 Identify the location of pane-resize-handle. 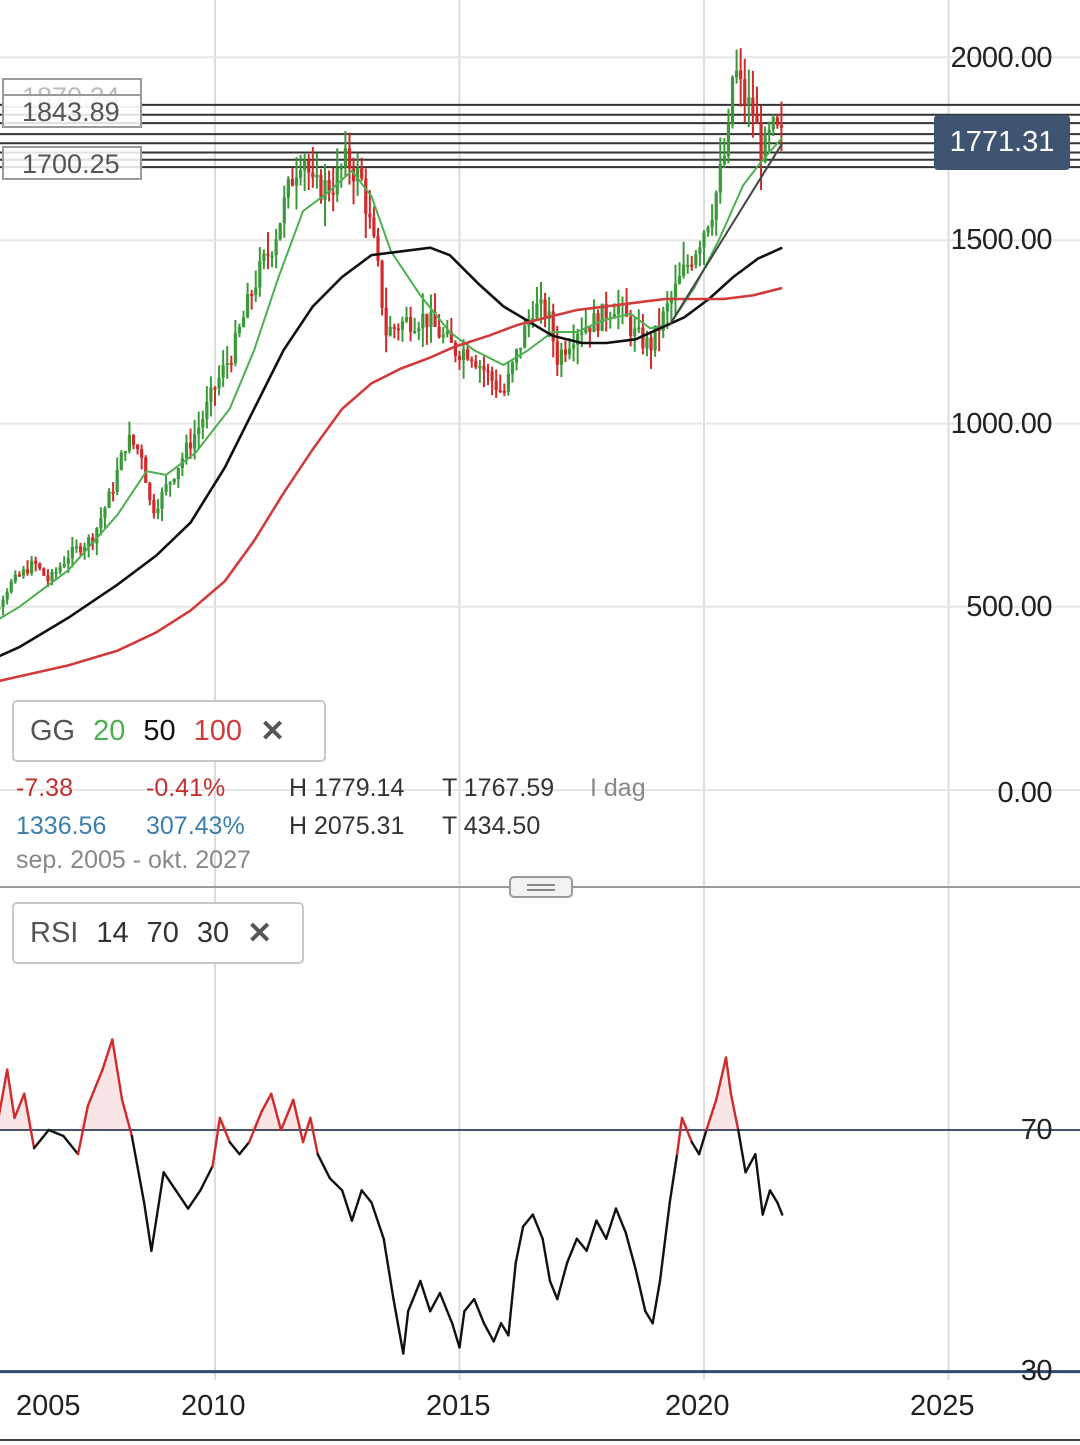
(541, 887).